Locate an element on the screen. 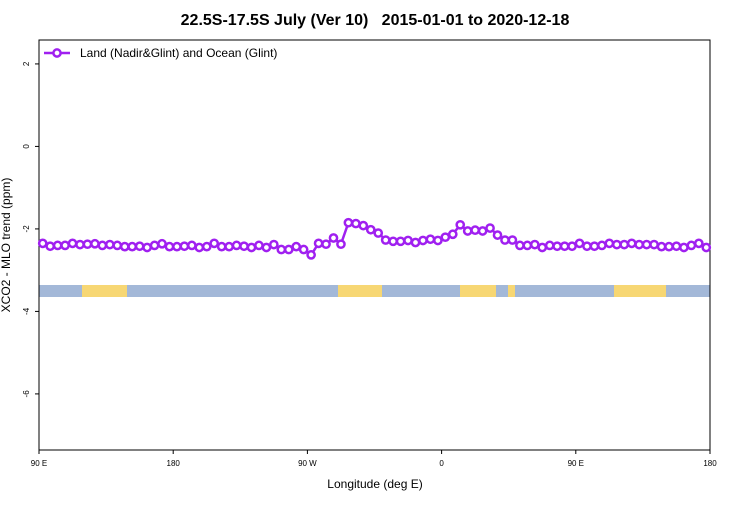 The width and height of the screenshot is (750, 505). legend-label: Land (Nadir&Glint) and Ocean (Glint) is located at coordinates (178, 53).